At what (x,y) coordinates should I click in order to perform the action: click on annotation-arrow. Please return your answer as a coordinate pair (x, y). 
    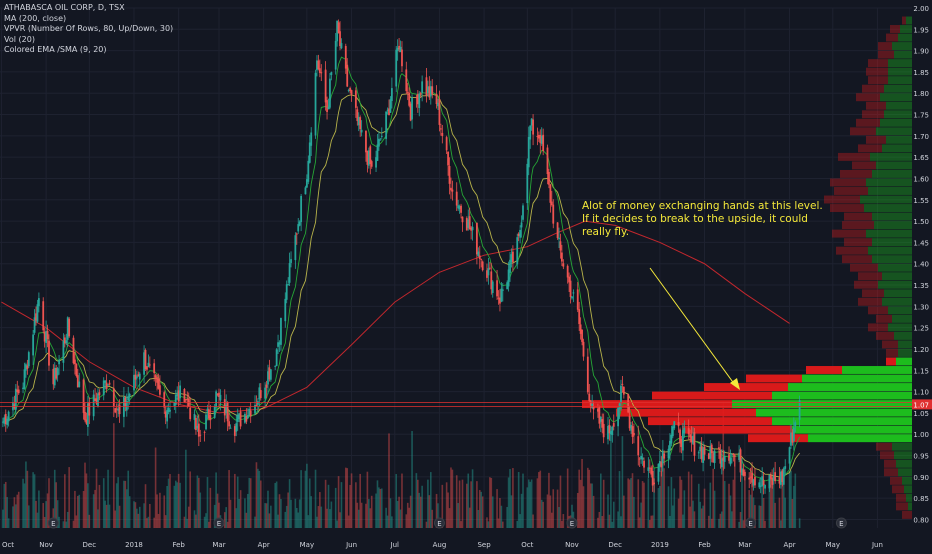
    Looking at the image, I should click on (694, 328).